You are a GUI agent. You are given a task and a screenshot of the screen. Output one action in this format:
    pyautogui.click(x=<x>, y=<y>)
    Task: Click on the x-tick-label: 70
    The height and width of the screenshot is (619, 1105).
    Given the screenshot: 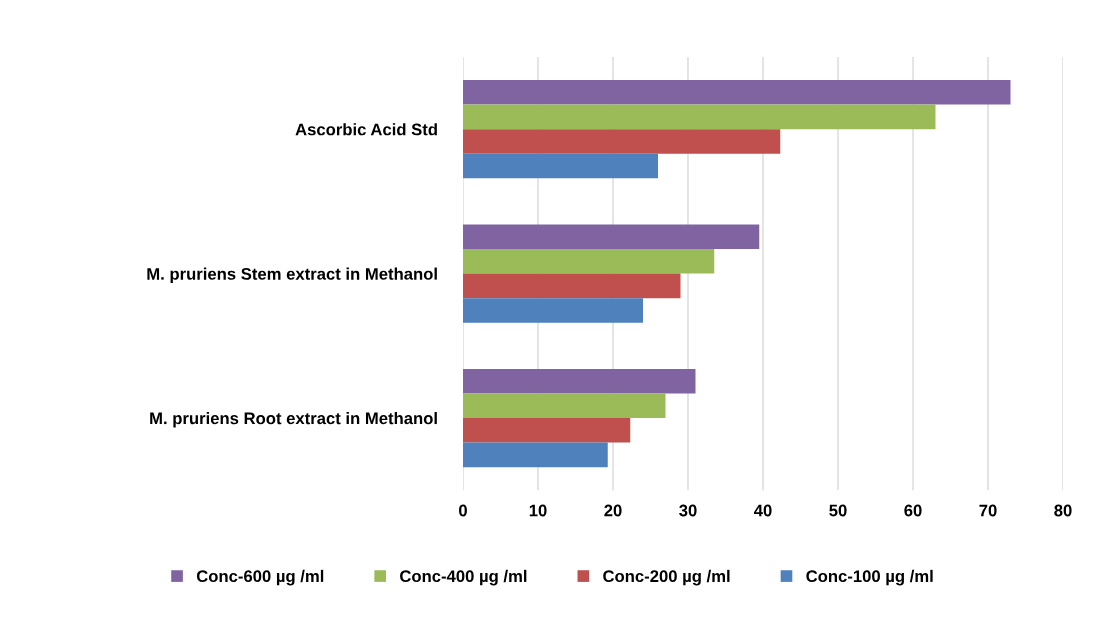 What is the action you would take?
    pyautogui.click(x=988, y=510)
    